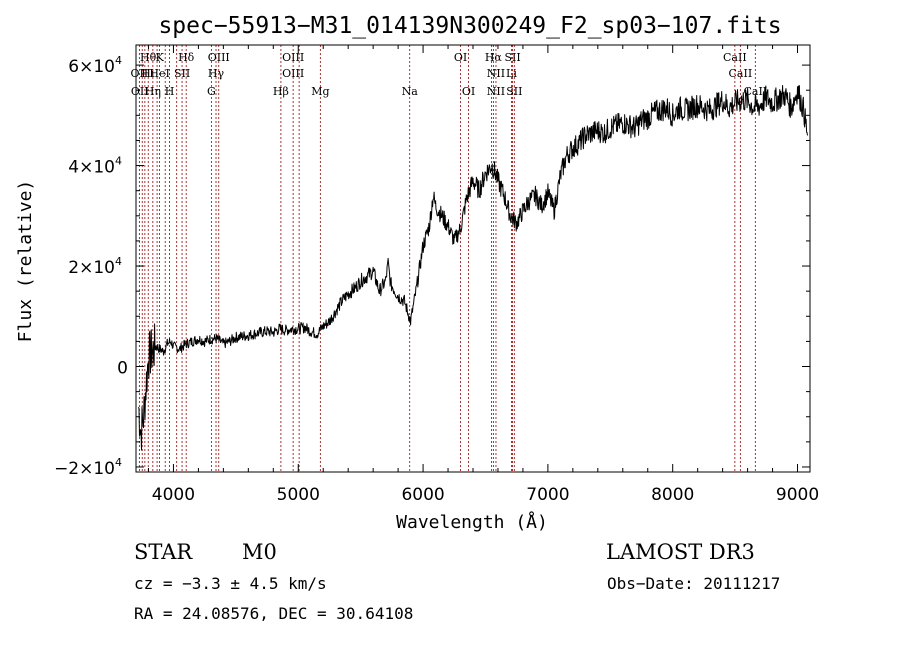 The width and height of the screenshot is (900, 649). I want to click on x-tick-label-2: 6000, so click(422, 495).